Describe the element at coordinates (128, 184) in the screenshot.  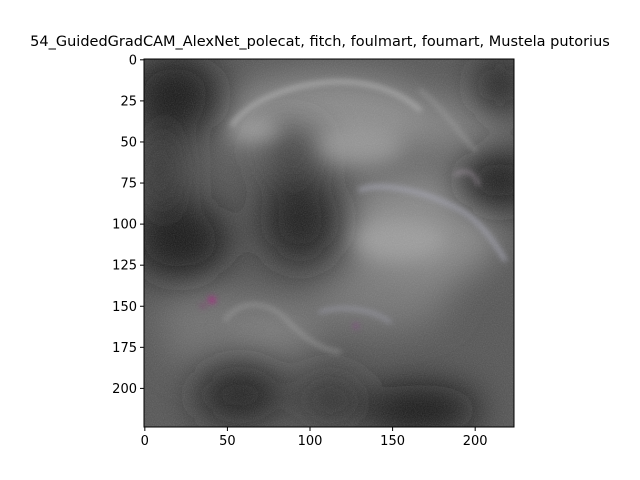
I see `y-tick-label: 75` at that location.